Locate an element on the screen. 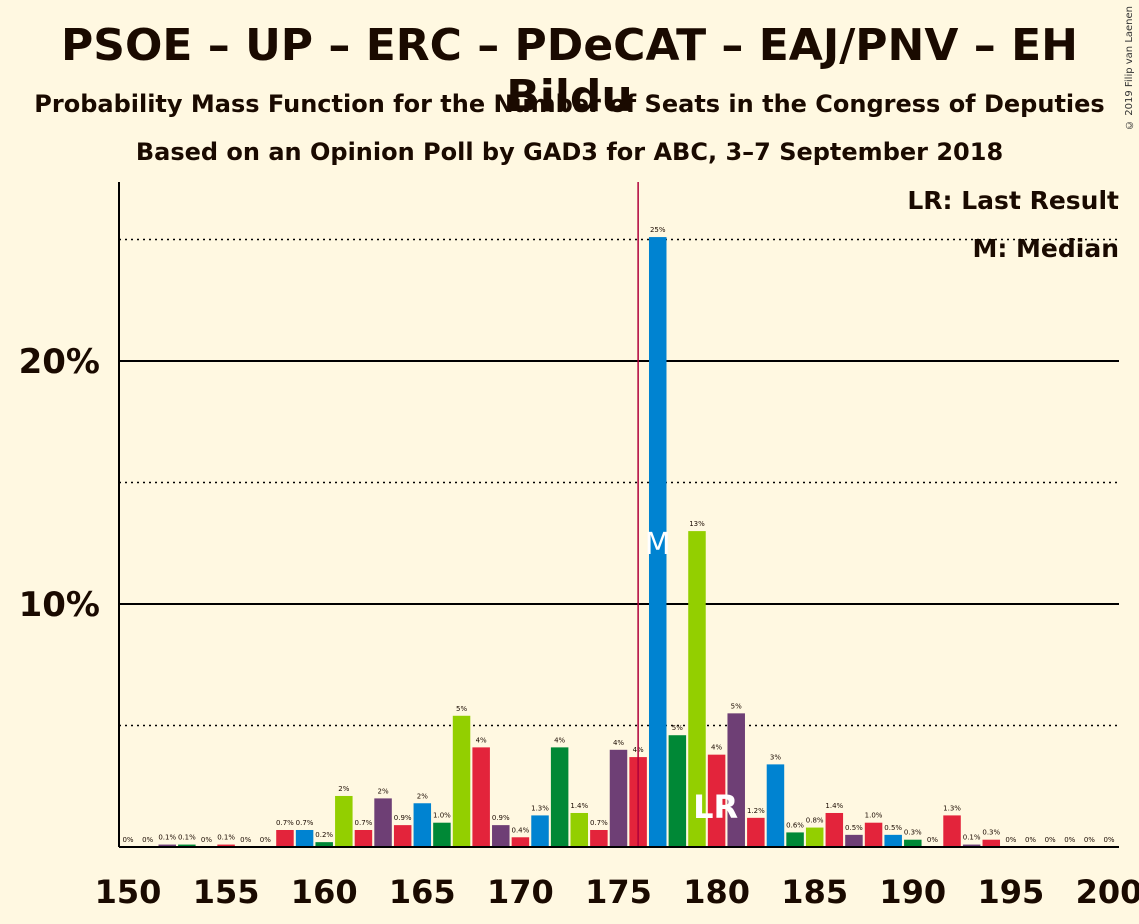 The height and width of the screenshot is (924, 1139). data-label-186: 1.4% is located at coordinates (834, 806).